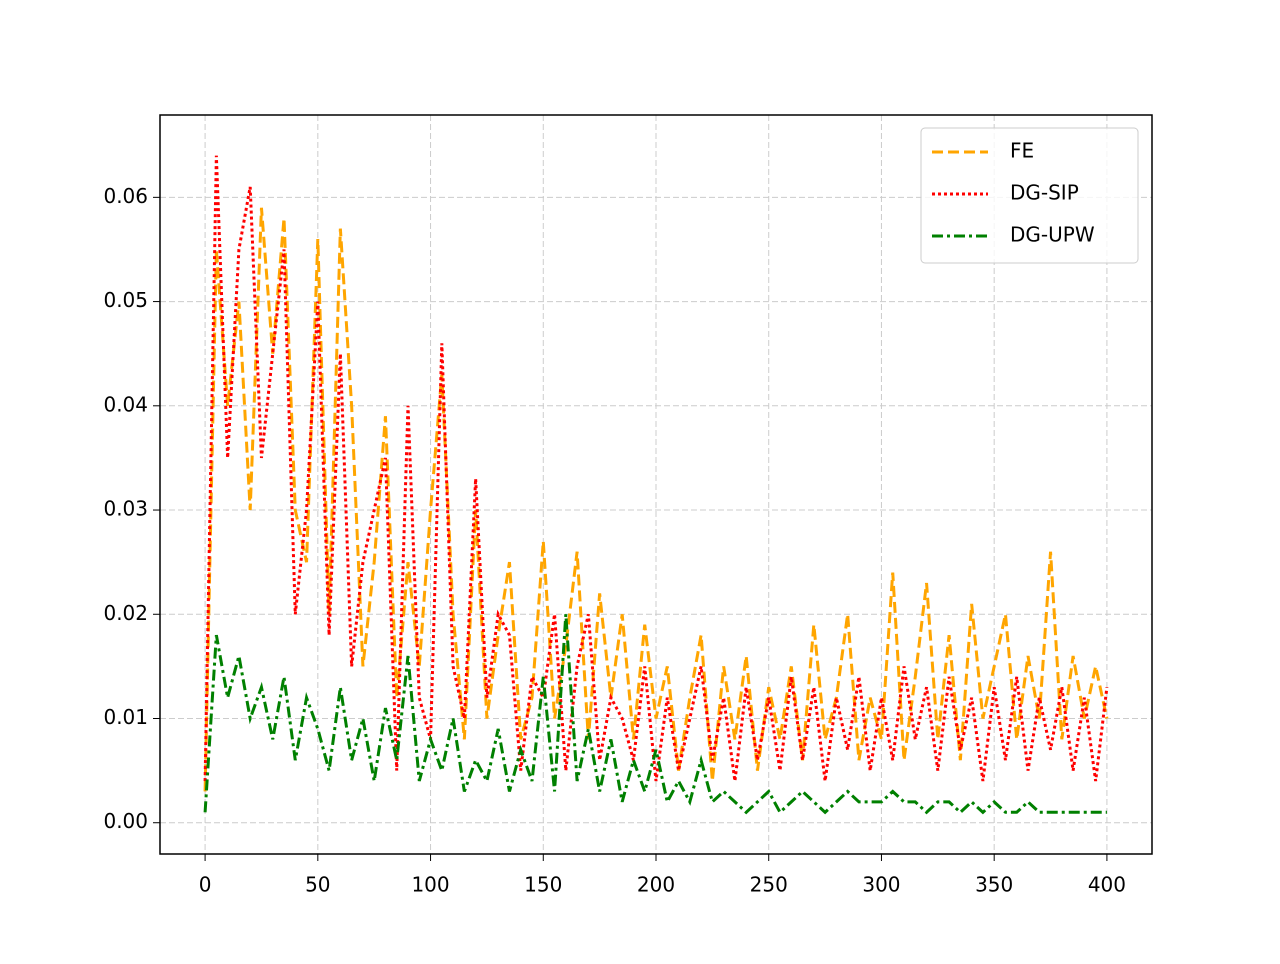  I want to click on y-tick-label: 0.05, so click(125, 300).